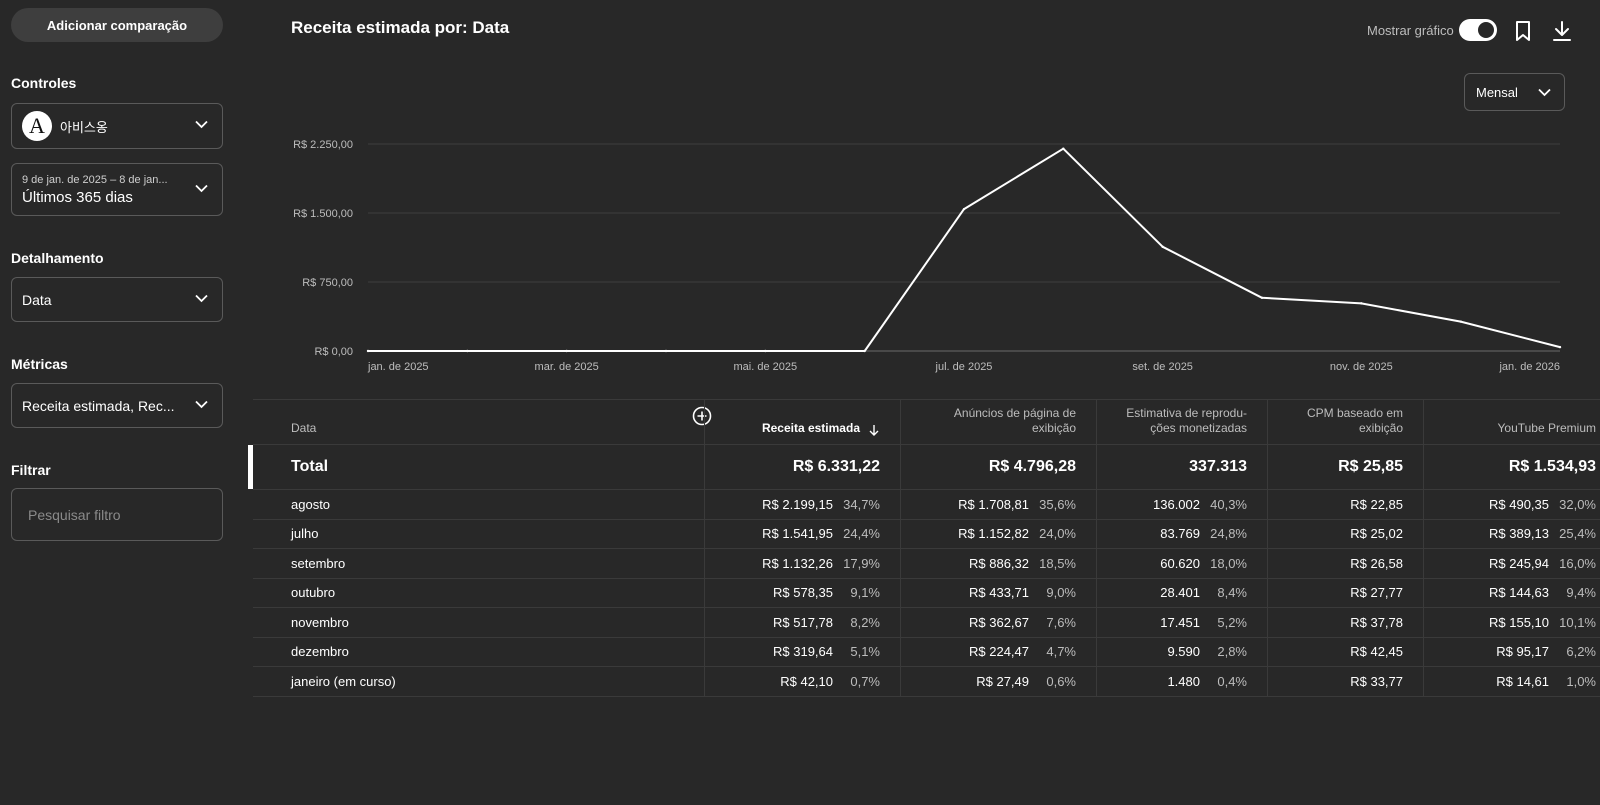  I want to click on row-premium-pct: 1,0%, so click(1581, 681).